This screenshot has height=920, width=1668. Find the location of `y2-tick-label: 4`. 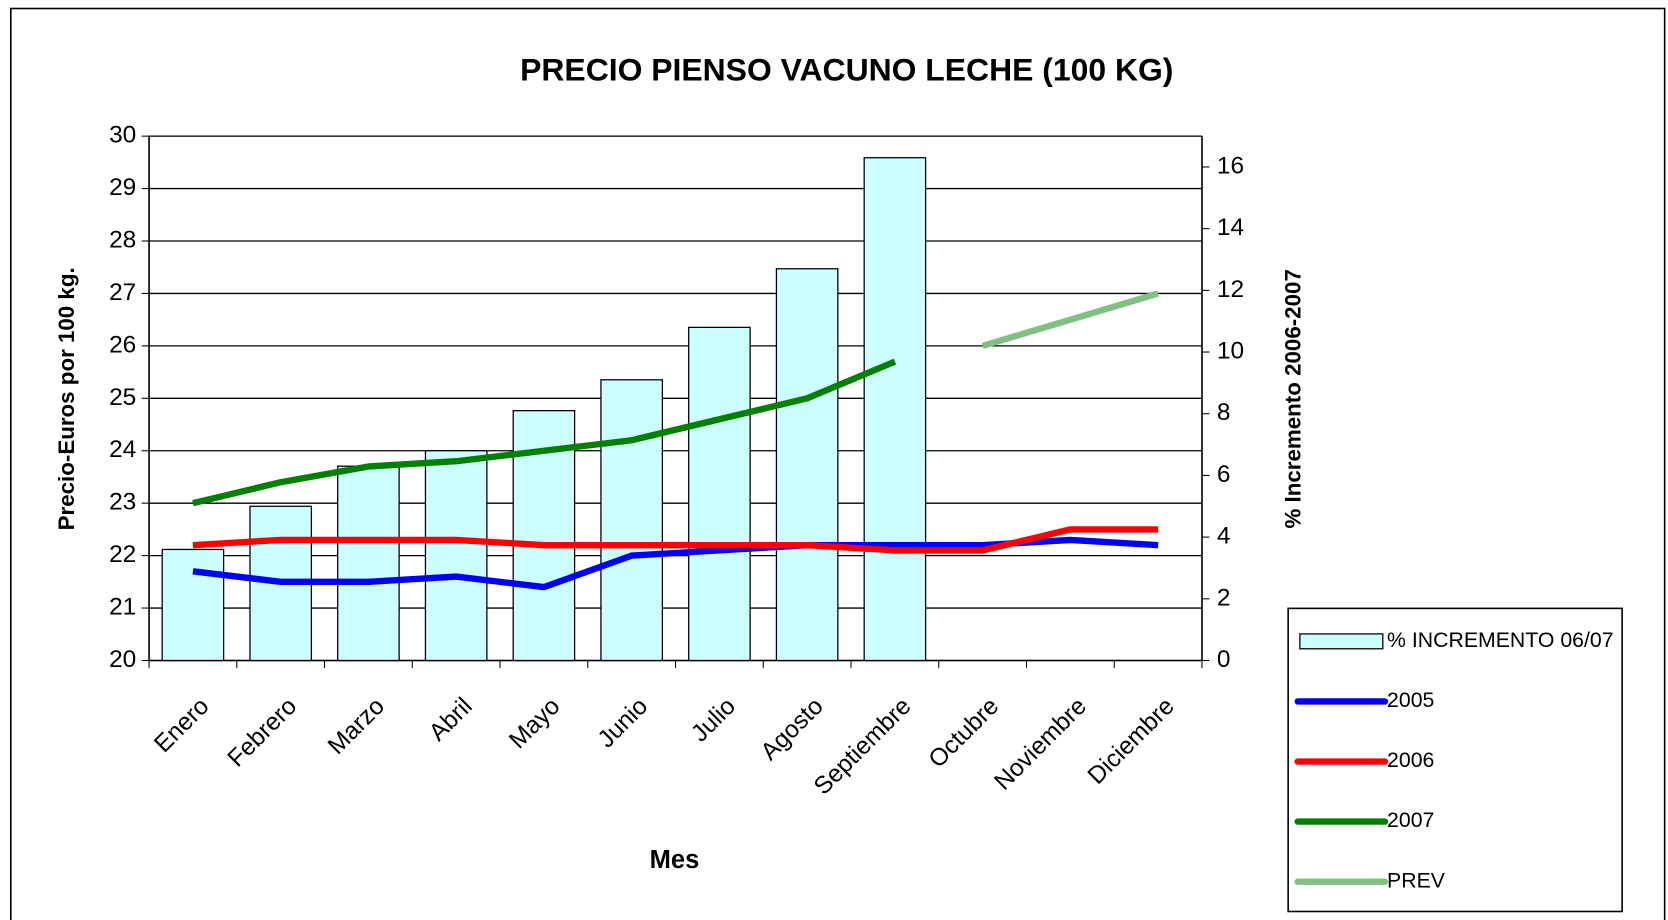

y2-tick-label: 4 is located at coordinates (1224, 536).